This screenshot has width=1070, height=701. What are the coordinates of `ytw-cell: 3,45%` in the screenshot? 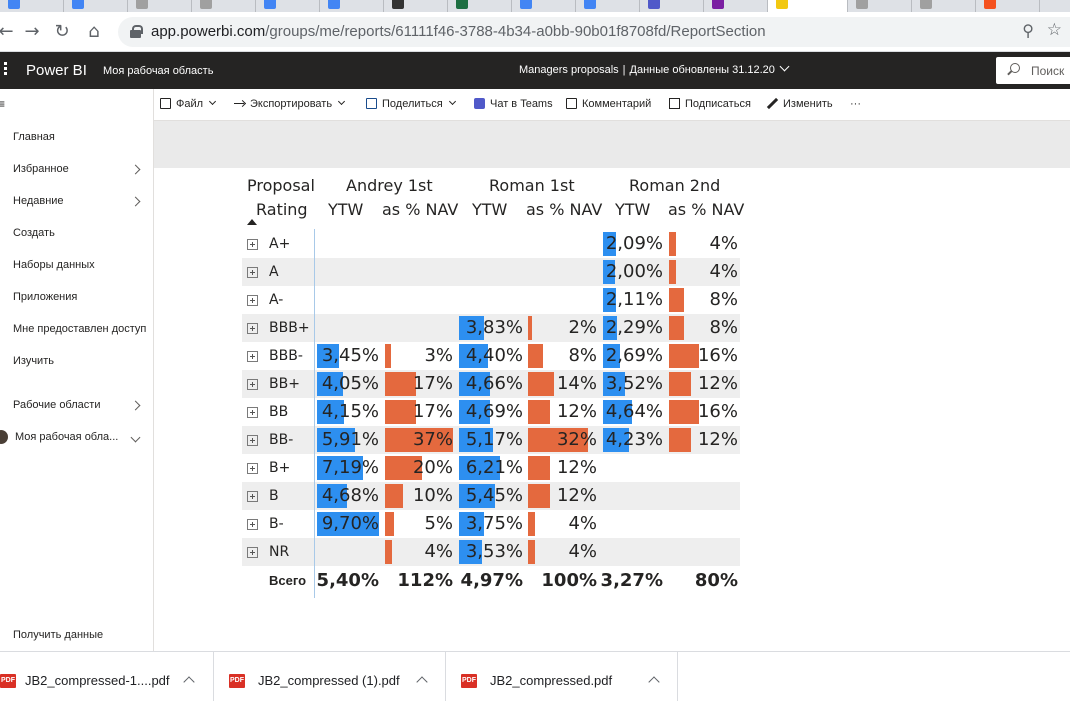 It's located at (348, 356).